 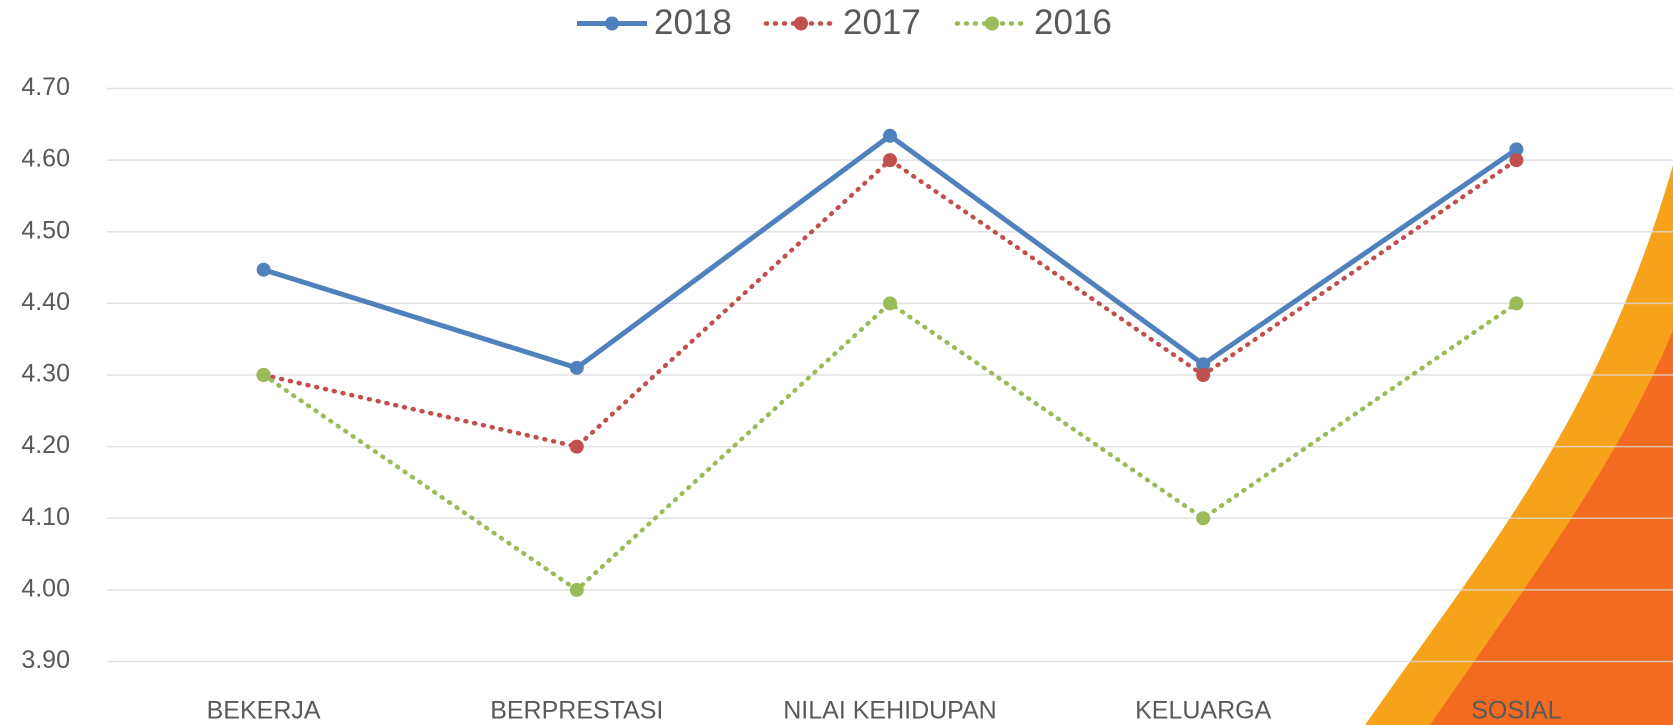 I want to click on y-tick-label: 4.70, so click(x=45, y=87).